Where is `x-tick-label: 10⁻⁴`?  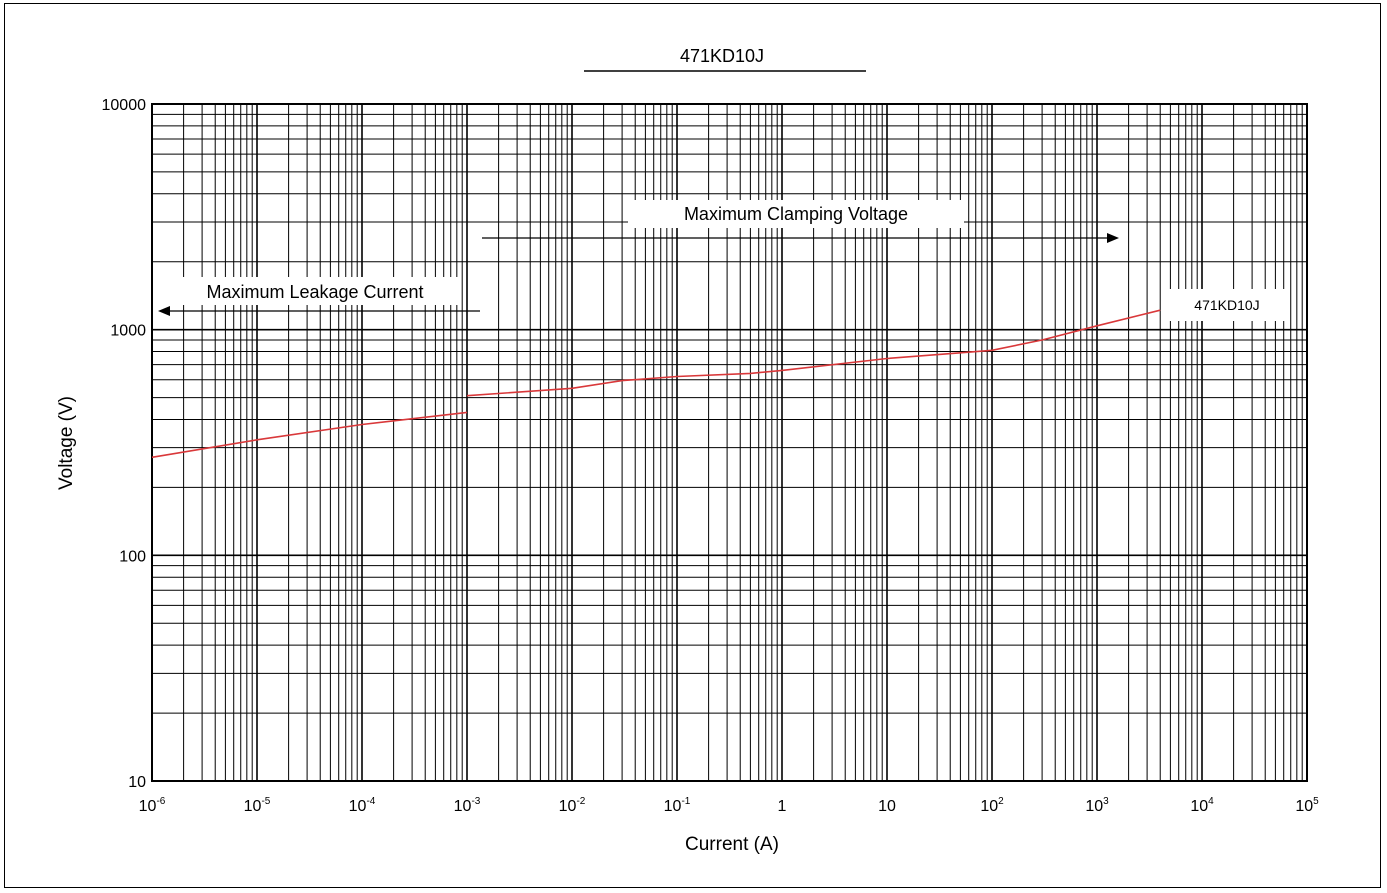
x-tick-label: 10⁻⁴ is located at coordinates (362, 805).